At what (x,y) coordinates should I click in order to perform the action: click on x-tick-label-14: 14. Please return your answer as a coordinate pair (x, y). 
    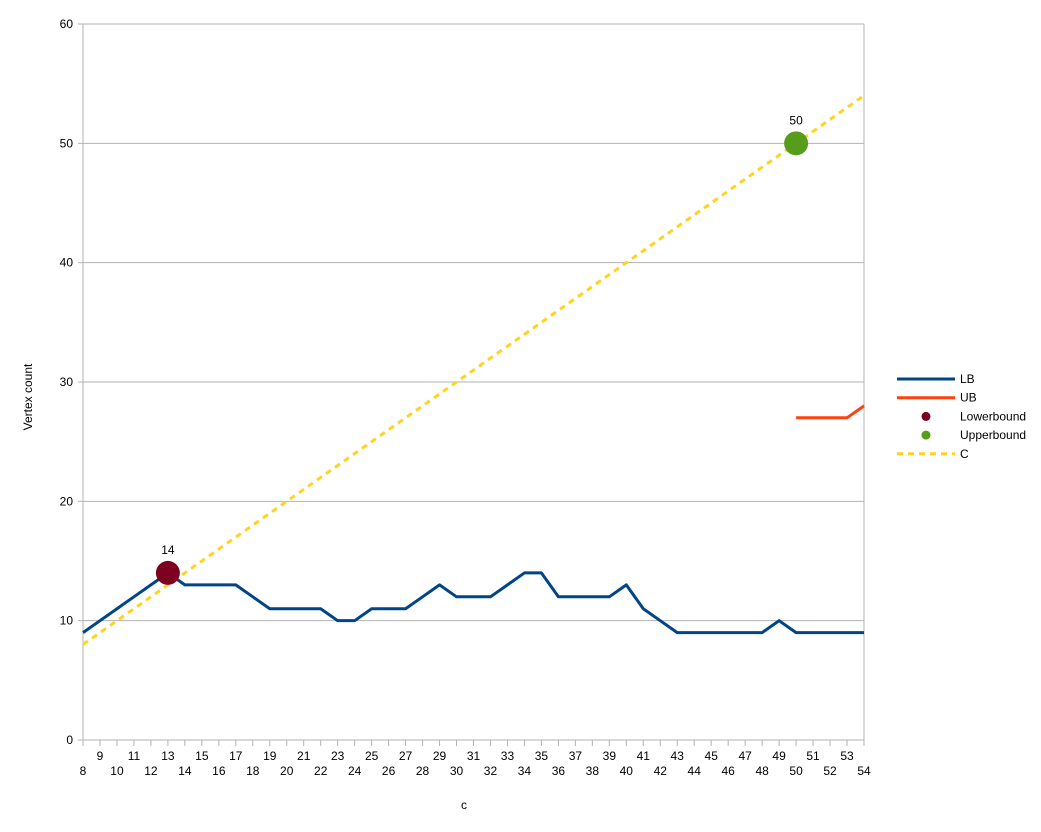
    Looking at the image, I should click on (185, 771).